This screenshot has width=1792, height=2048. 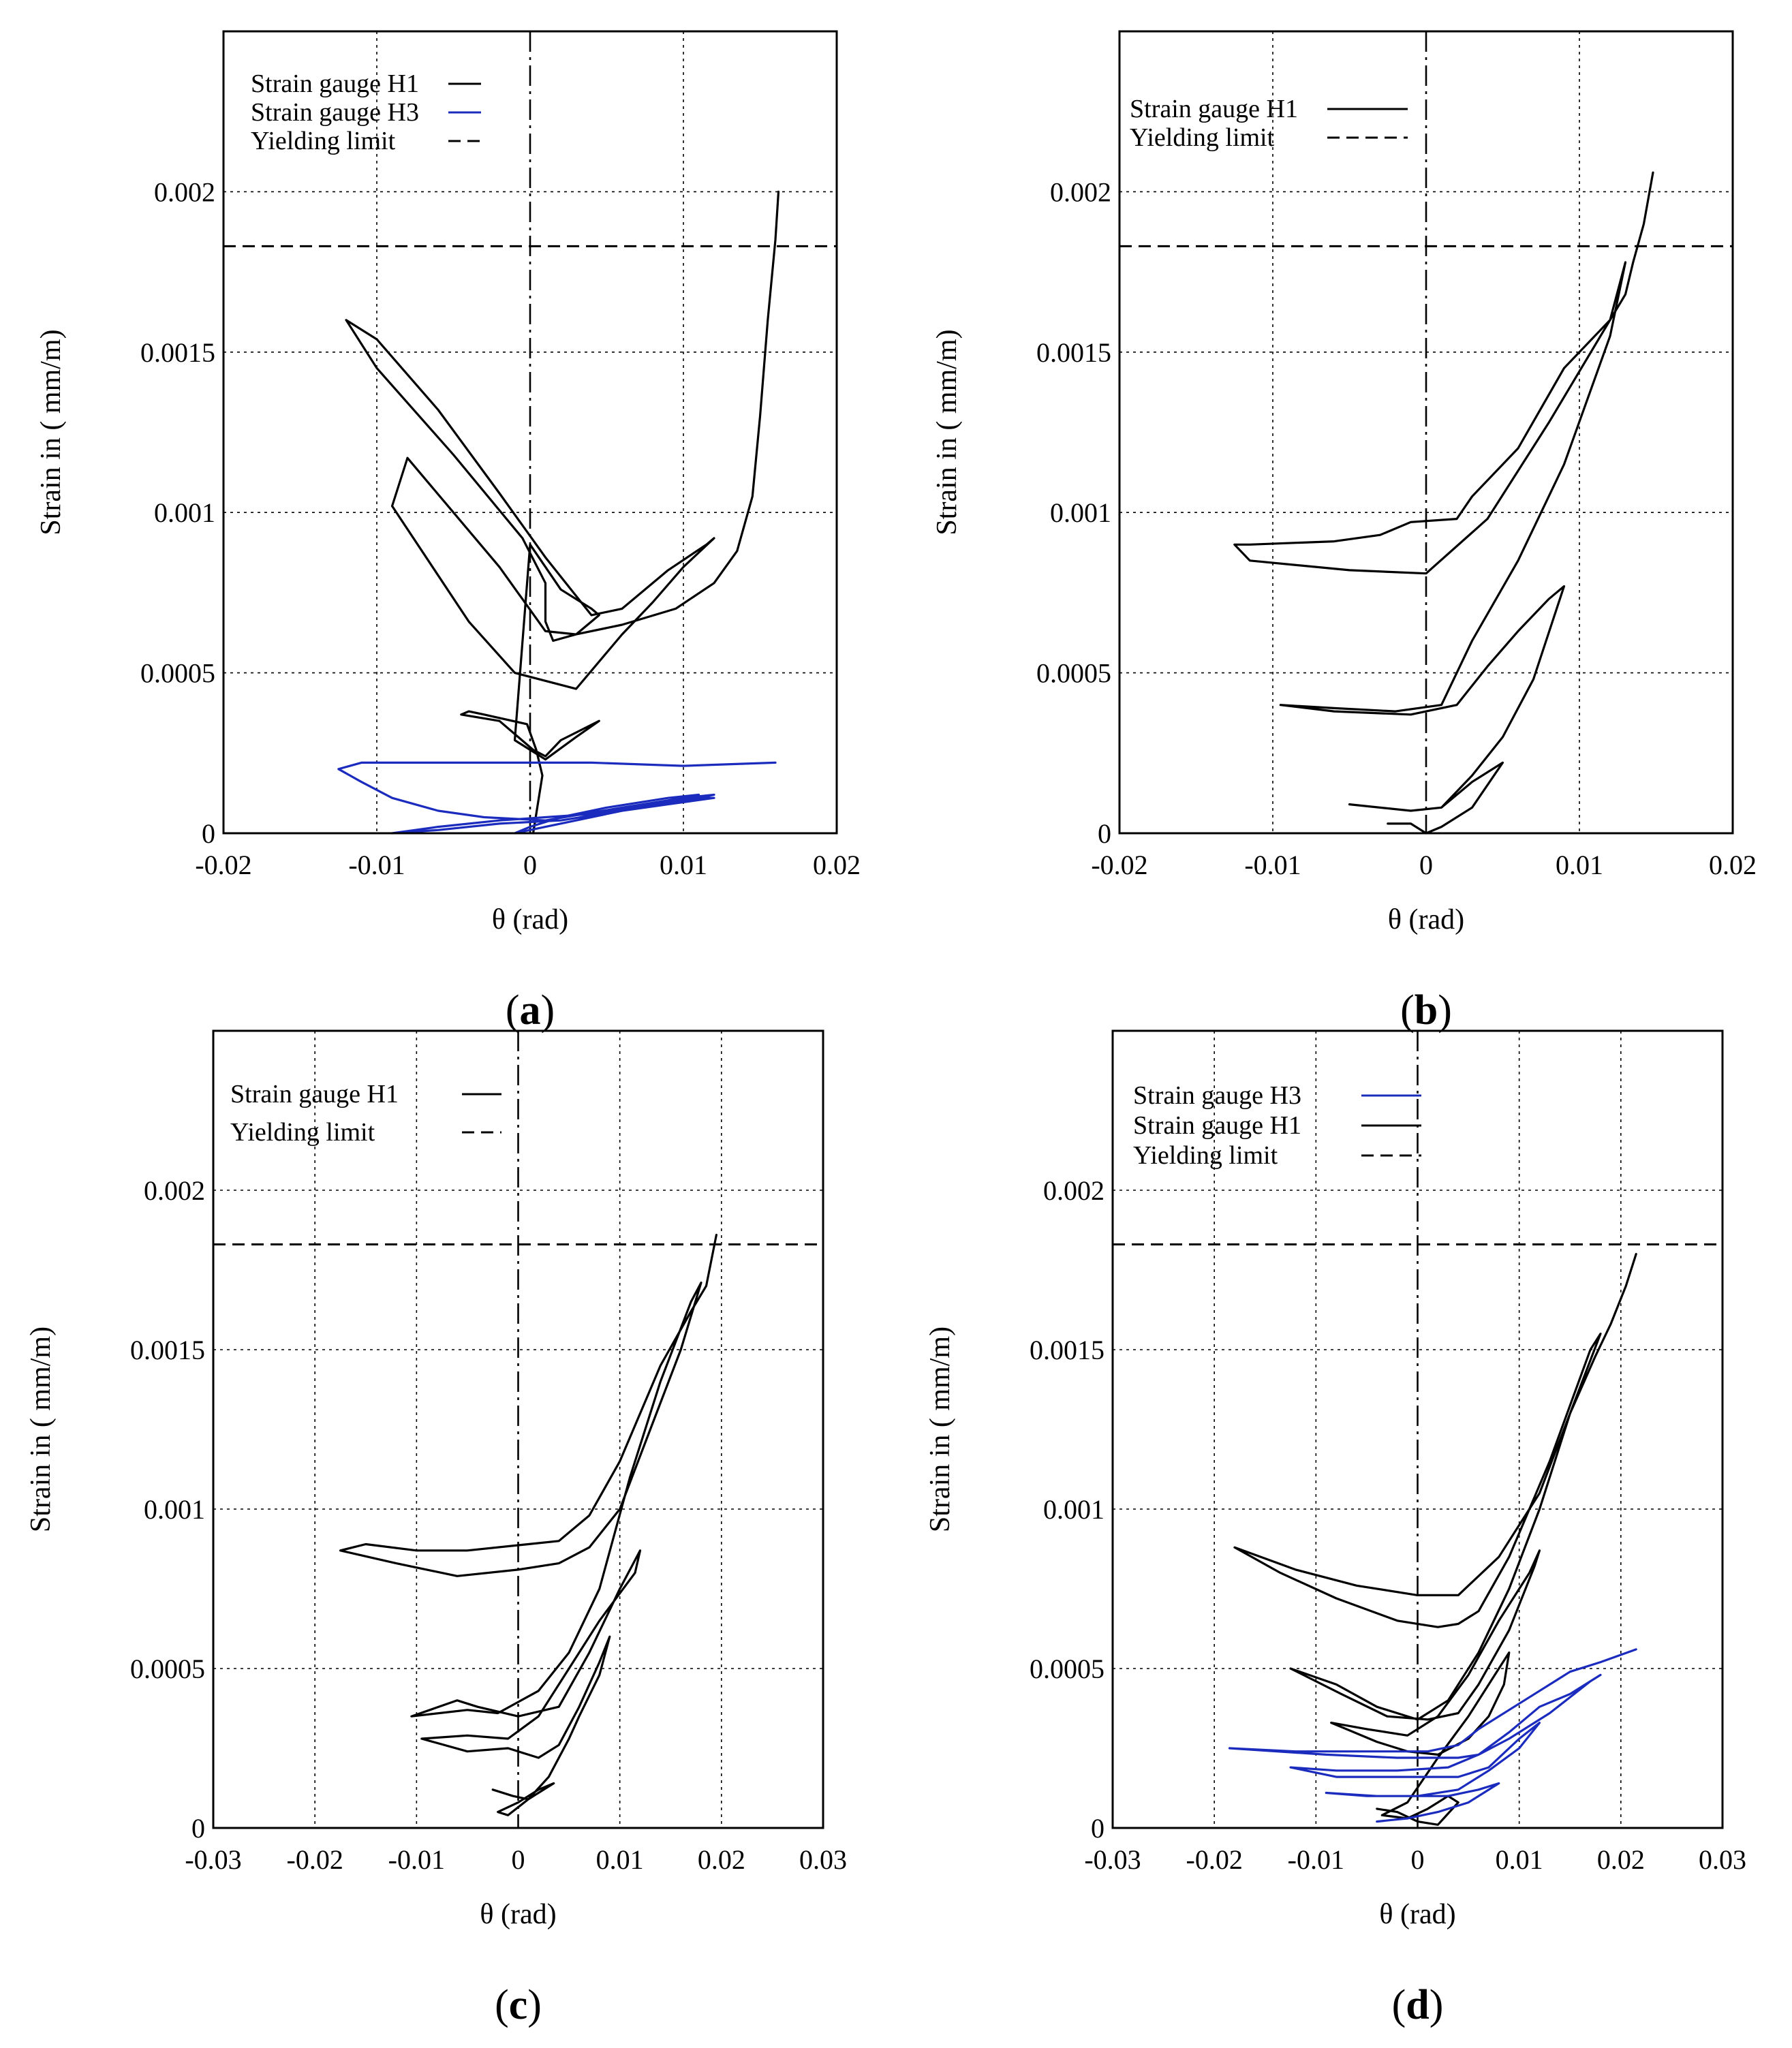 I want to click on panel-label: (c), so click(x=518, y=2005).